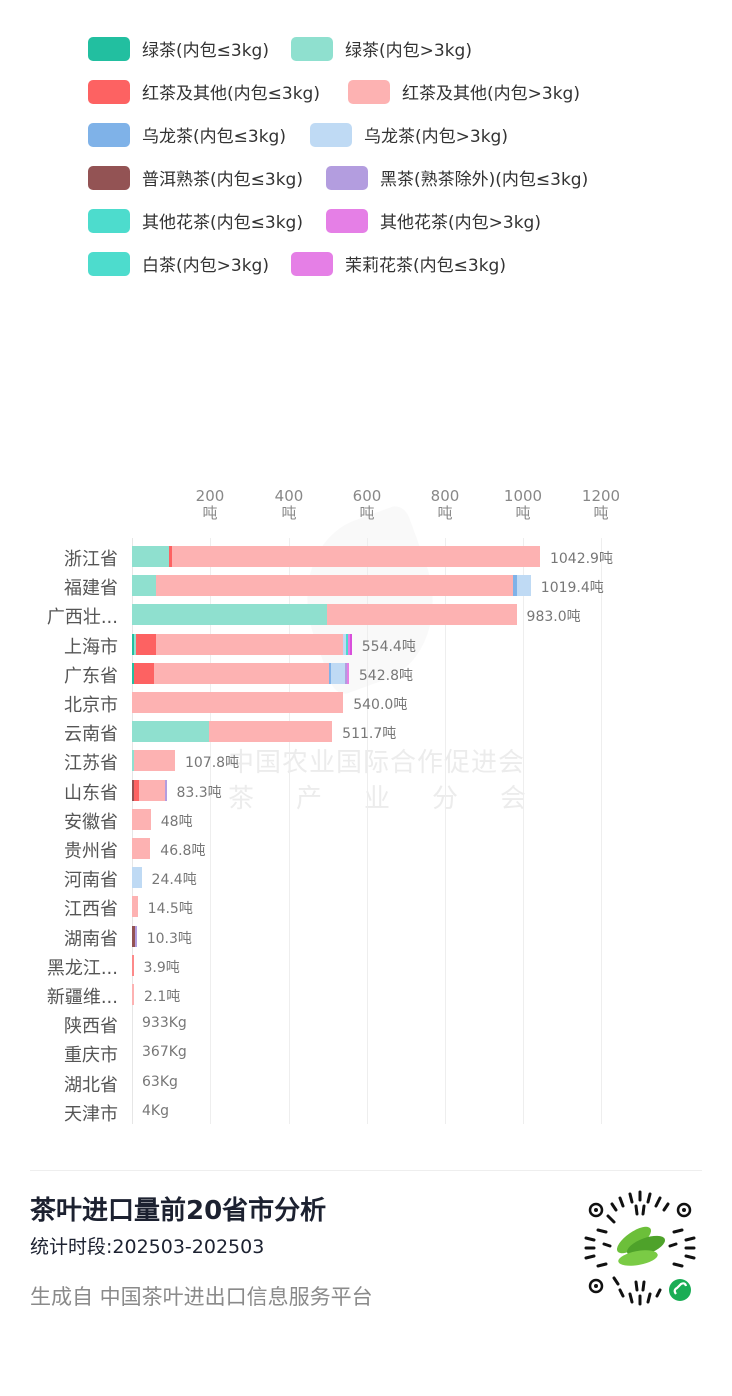  What do you see at coordinates (174, 880) in the screenshot?
I see `value-label: 24.4吨` at bounding box center [174, 880].